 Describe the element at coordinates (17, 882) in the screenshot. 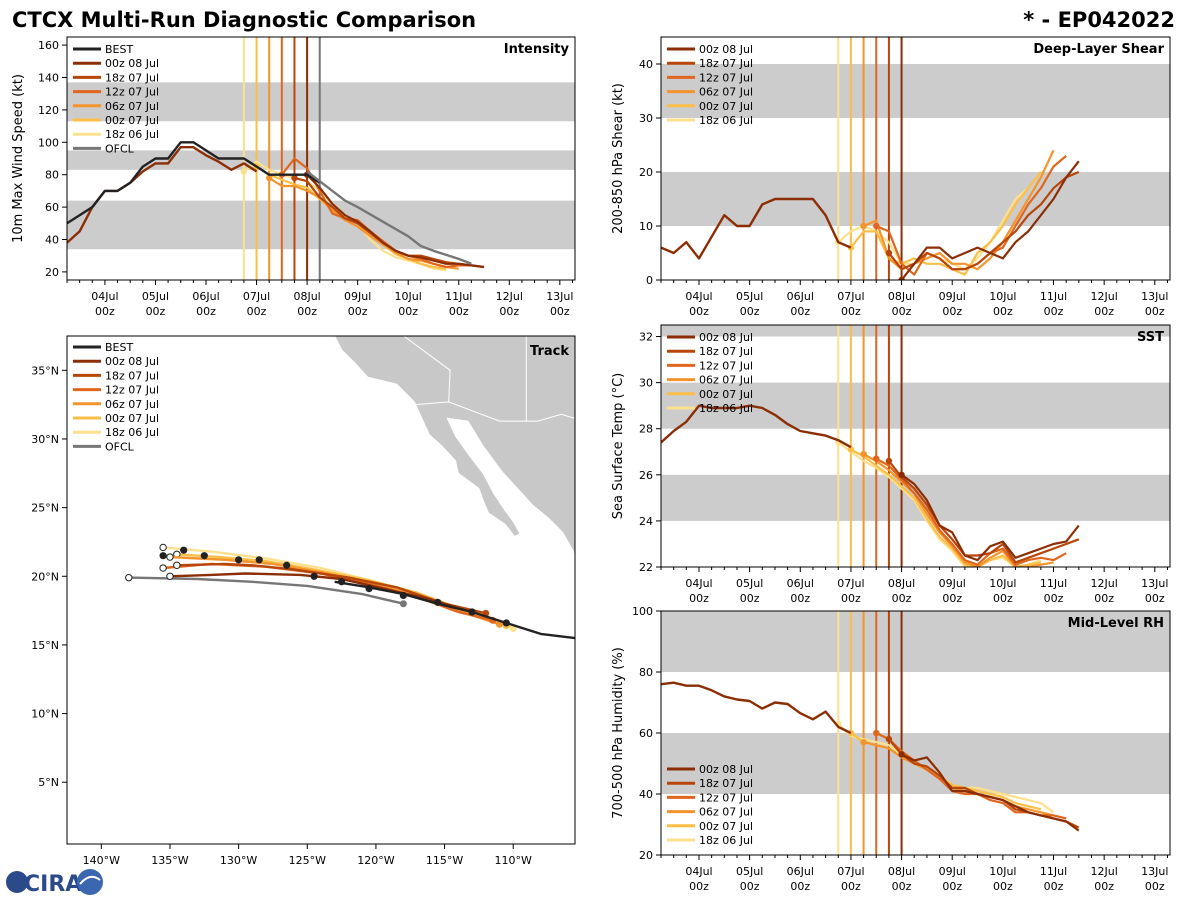

I see `logo-globe-icon` at that location.